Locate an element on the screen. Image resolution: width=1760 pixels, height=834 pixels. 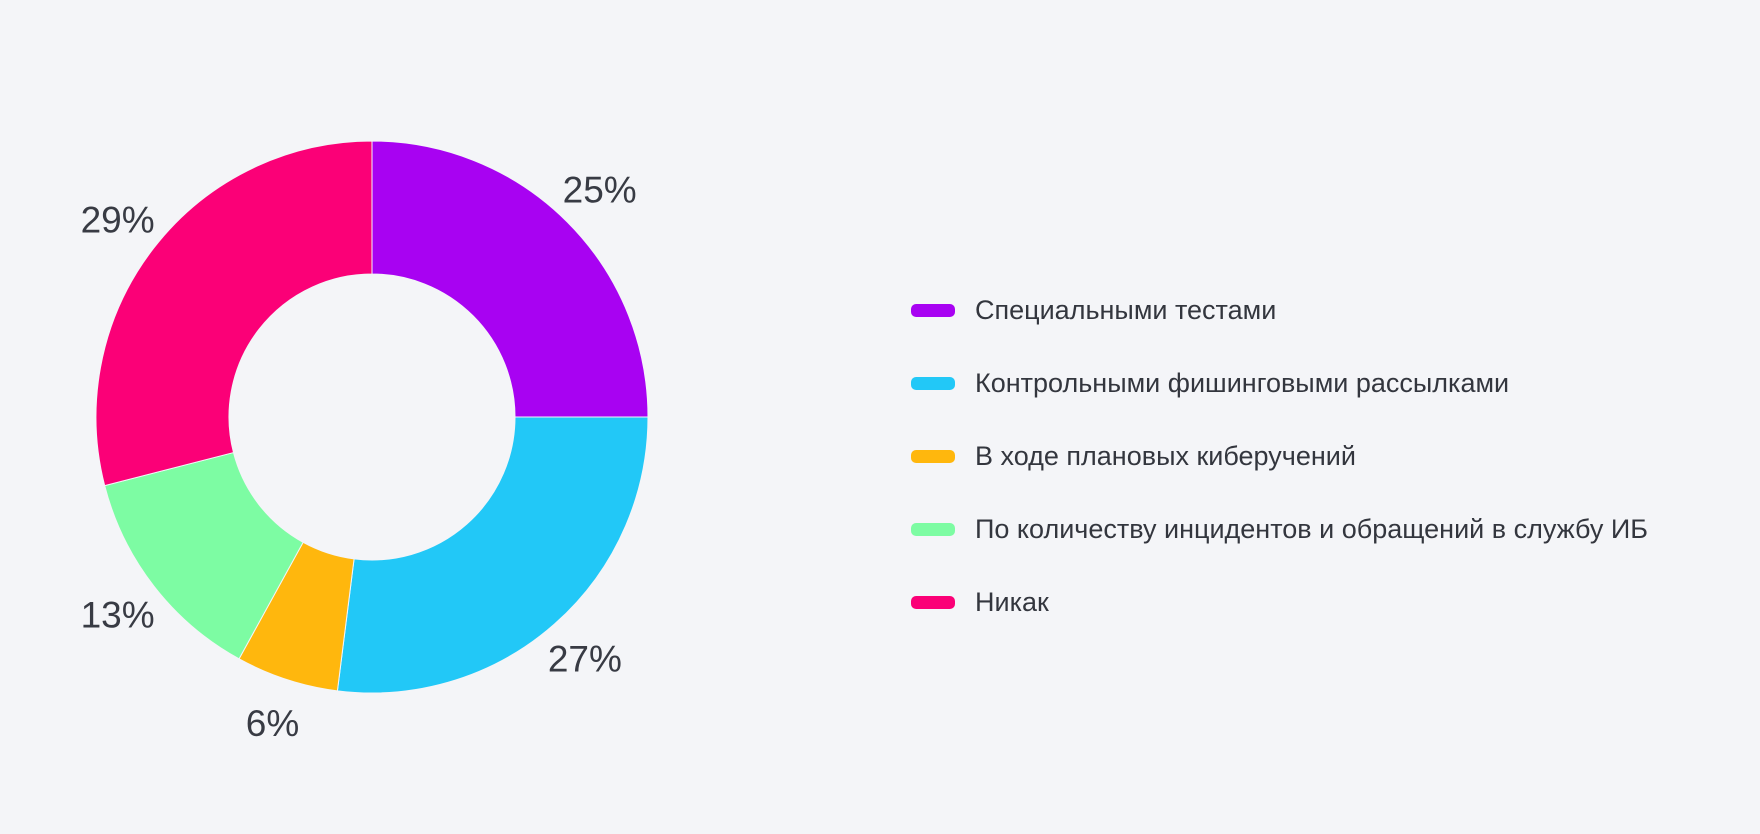
legend-item-1: Специальными тестами is located at coordinates (1279, 310).